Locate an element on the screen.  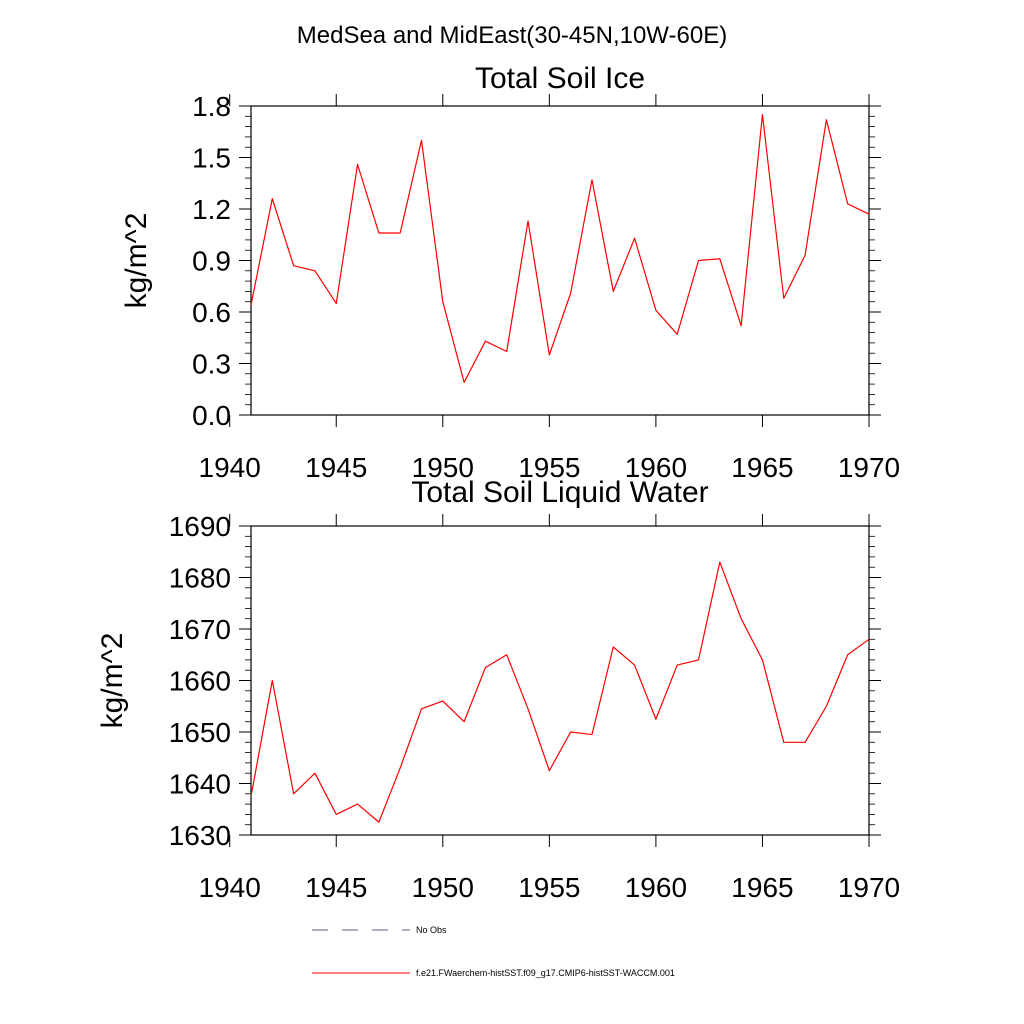
y-tick-label: 1680 is located at coordinates (200, 578).